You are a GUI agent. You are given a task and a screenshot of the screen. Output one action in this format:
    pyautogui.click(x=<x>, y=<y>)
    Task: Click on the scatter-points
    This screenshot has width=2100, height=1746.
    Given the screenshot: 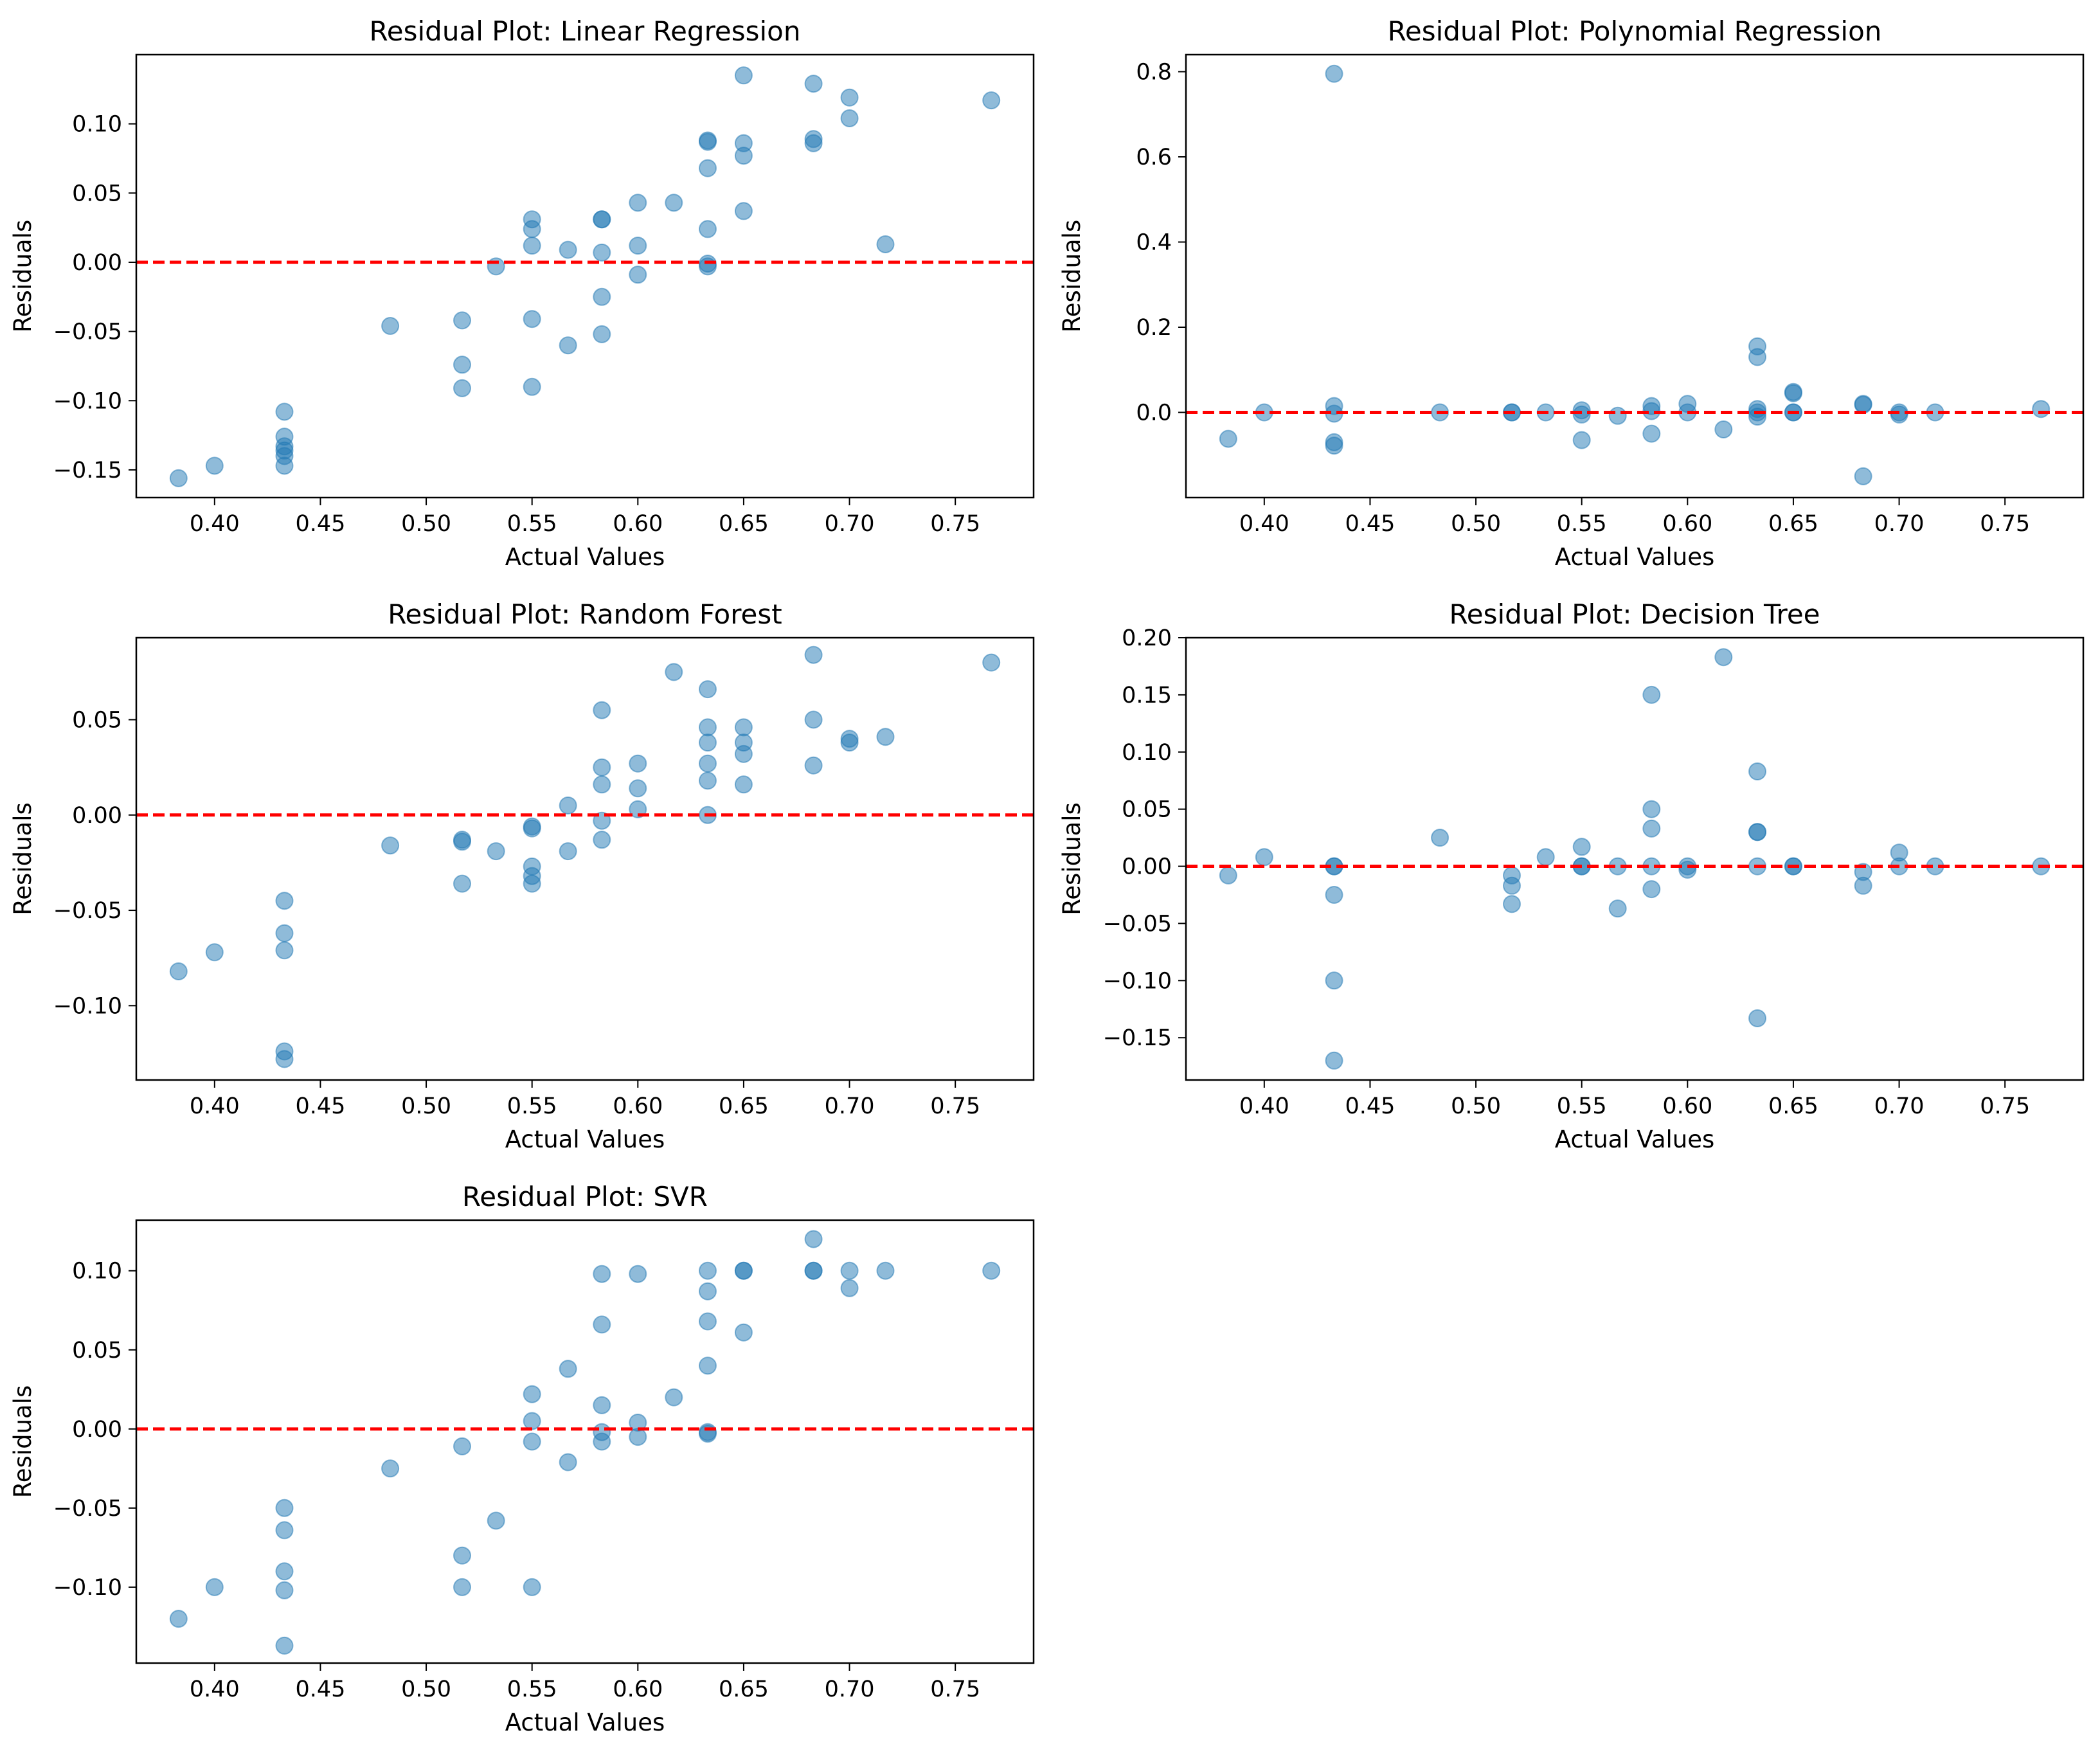 What is the action you would take?
    pyautogui.click(x=1635, y=274)
    